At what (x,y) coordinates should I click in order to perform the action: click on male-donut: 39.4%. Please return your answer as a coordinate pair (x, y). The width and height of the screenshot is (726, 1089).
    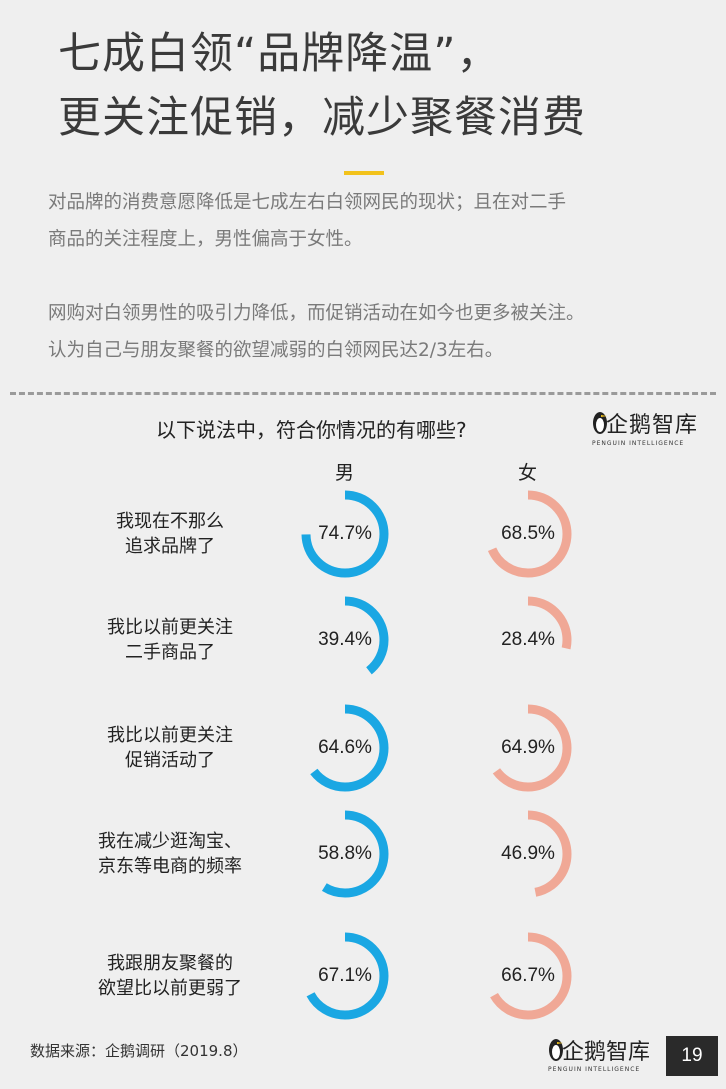
    Looking at the image, I should click on (345, 640).